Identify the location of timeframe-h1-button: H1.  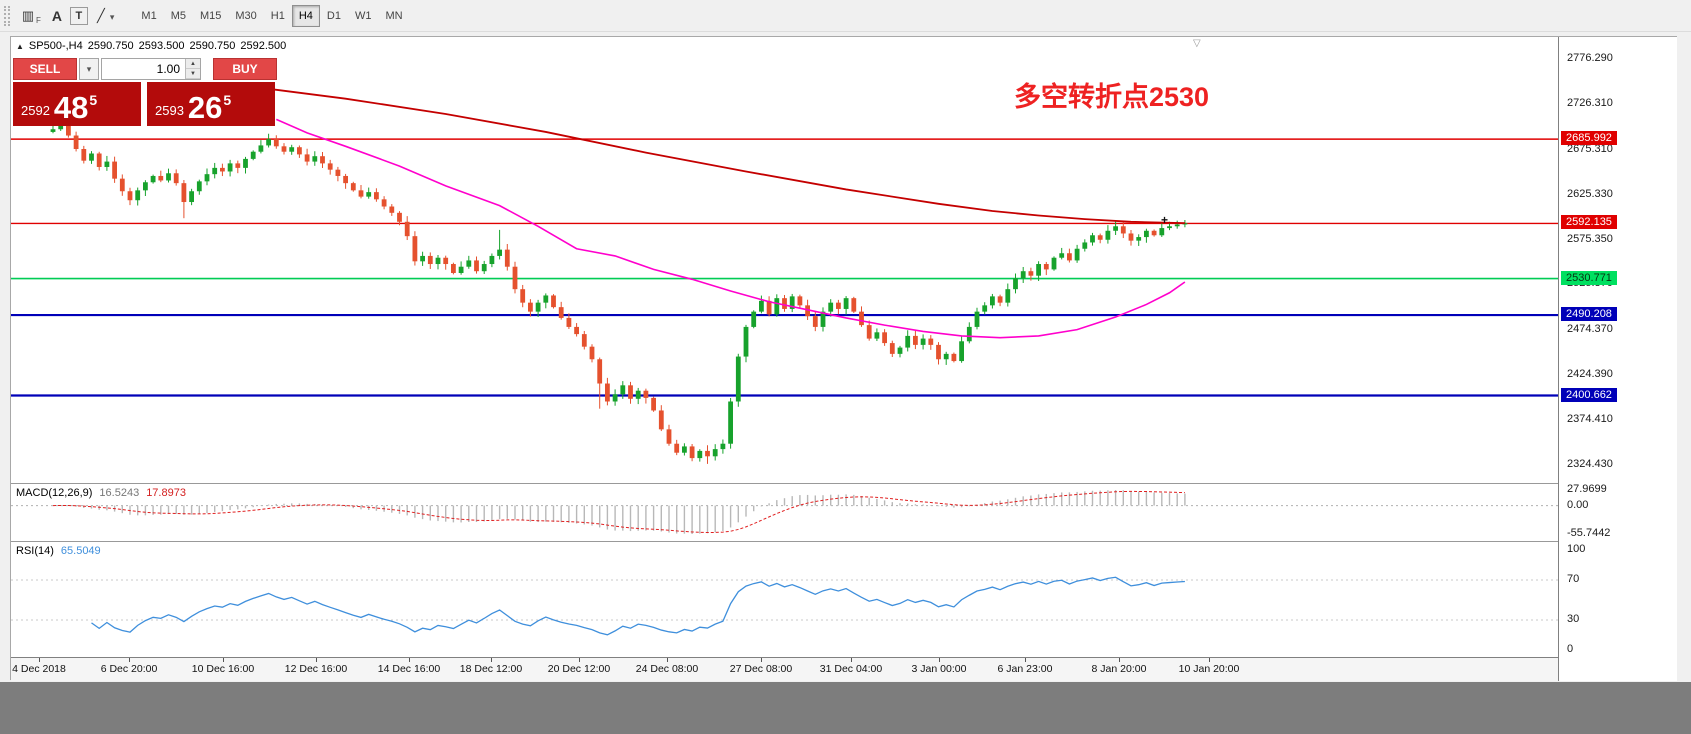
(277, 15).